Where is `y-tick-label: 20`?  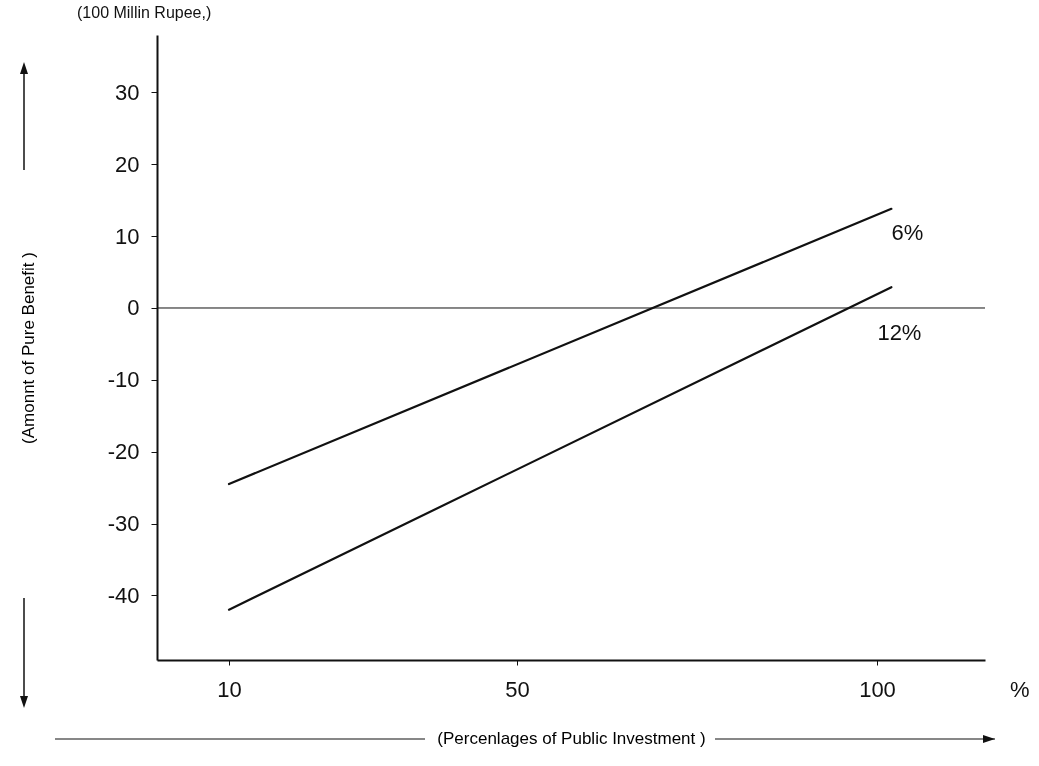 y-tick-label: 20 is located at coordinates (127, 164).